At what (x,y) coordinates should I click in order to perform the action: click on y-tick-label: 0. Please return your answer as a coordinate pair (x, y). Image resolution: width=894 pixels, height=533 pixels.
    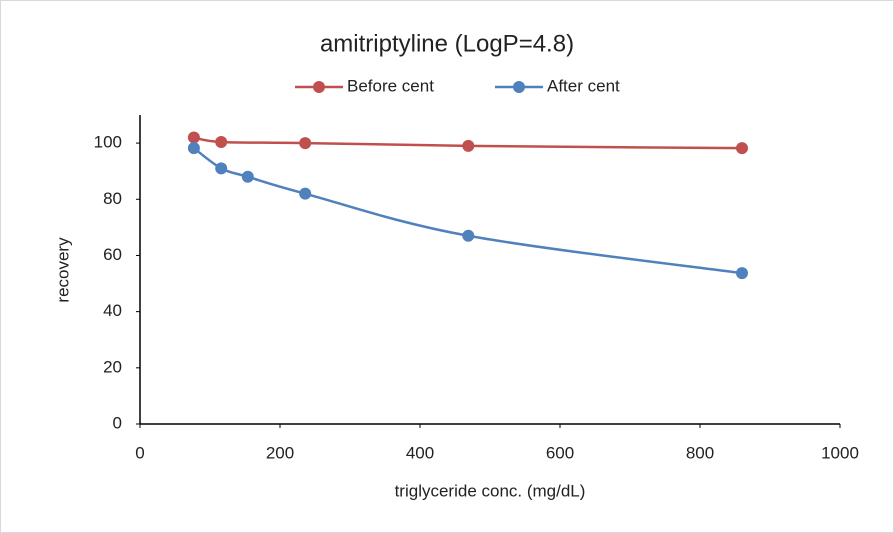
    Looking at the image, I should click on (117, 422).